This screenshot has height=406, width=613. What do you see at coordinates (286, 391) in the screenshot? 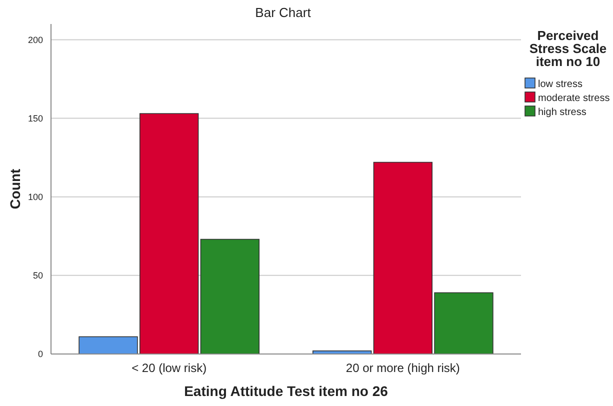
I see `x-axis-title: Eating Attitude Test item no 26` at bounding box center [286, 391].